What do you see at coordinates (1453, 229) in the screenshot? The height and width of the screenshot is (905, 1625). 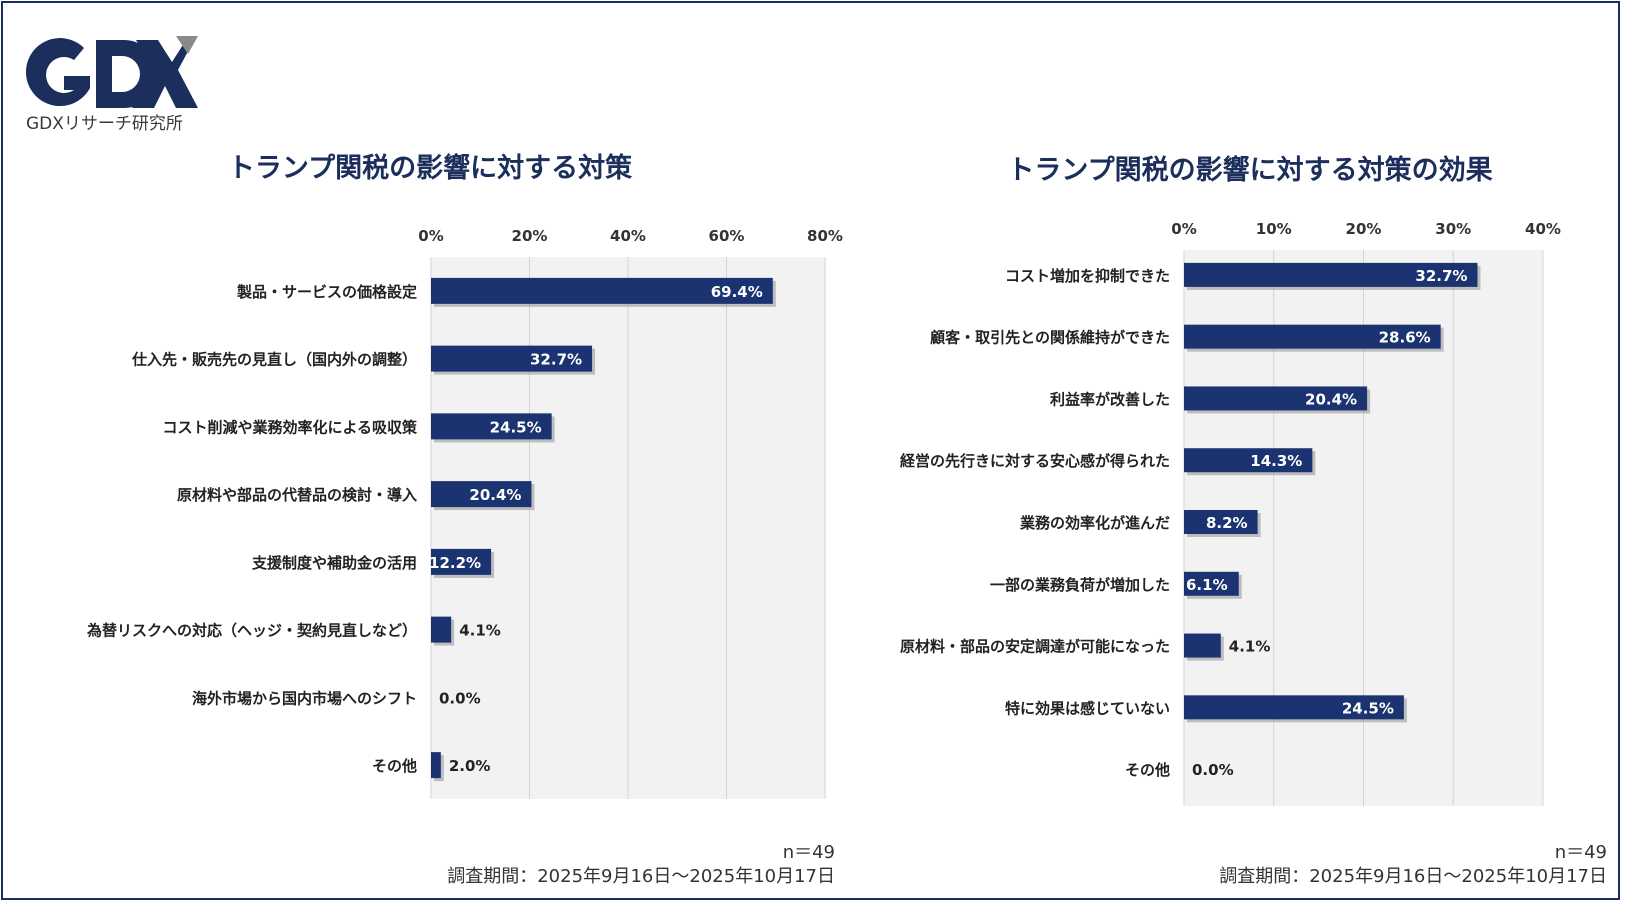 I see `chart2-tick-label: 30%` at bounding box center [1453, 229].